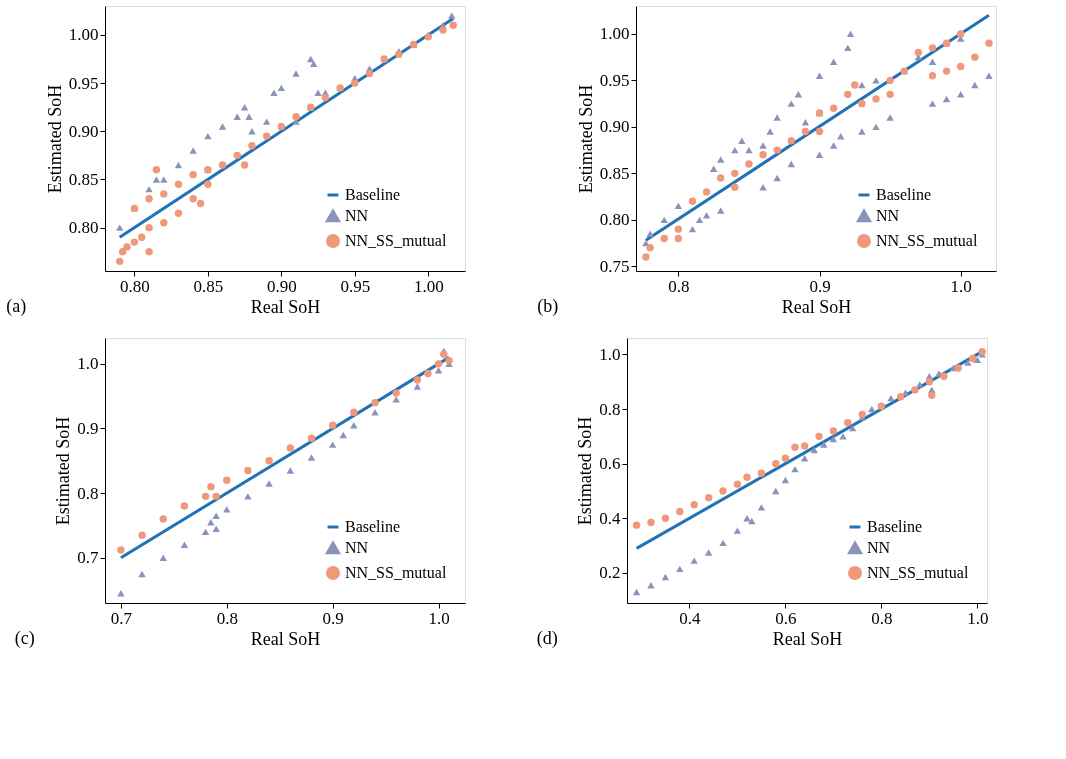 The height and width of the screenshot is (759, 1066). I want to click on y-tick-label: 0.2, so click(610, 573).